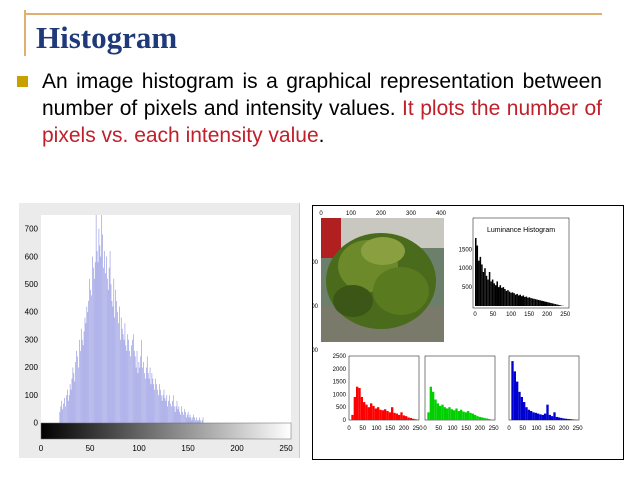  Describe the element at coordinates (32, 367) in the screenshot. I see `y-tick-label: 200` at that location.